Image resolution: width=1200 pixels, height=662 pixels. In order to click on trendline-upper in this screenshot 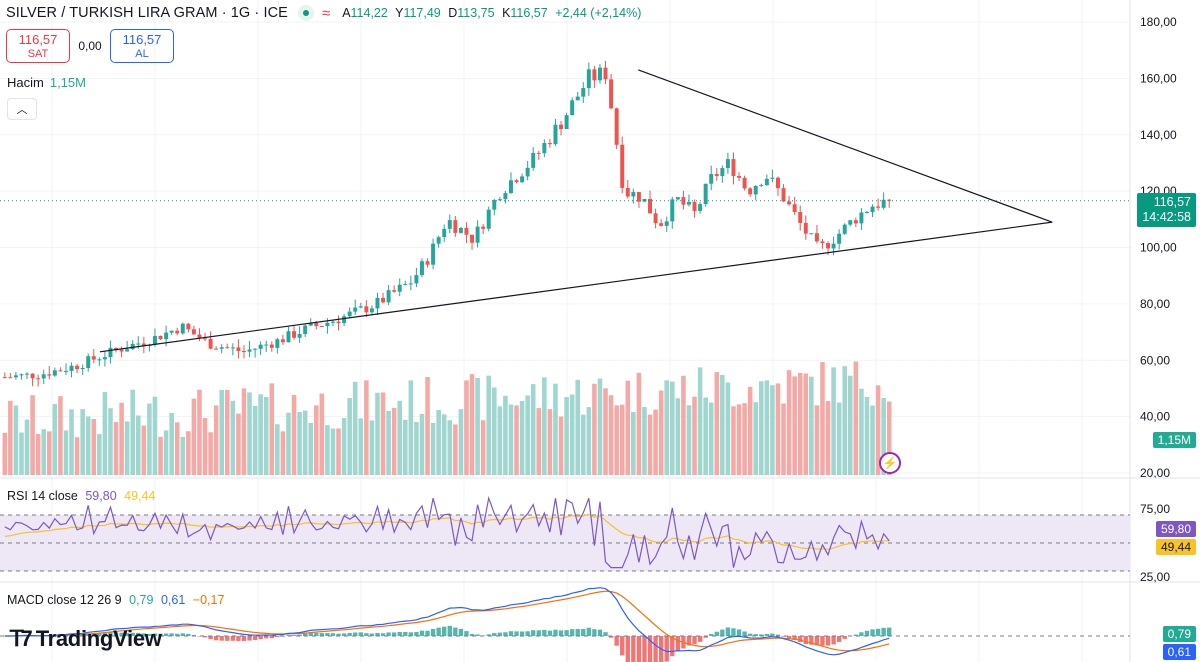, I will do `click(845, 146)`.